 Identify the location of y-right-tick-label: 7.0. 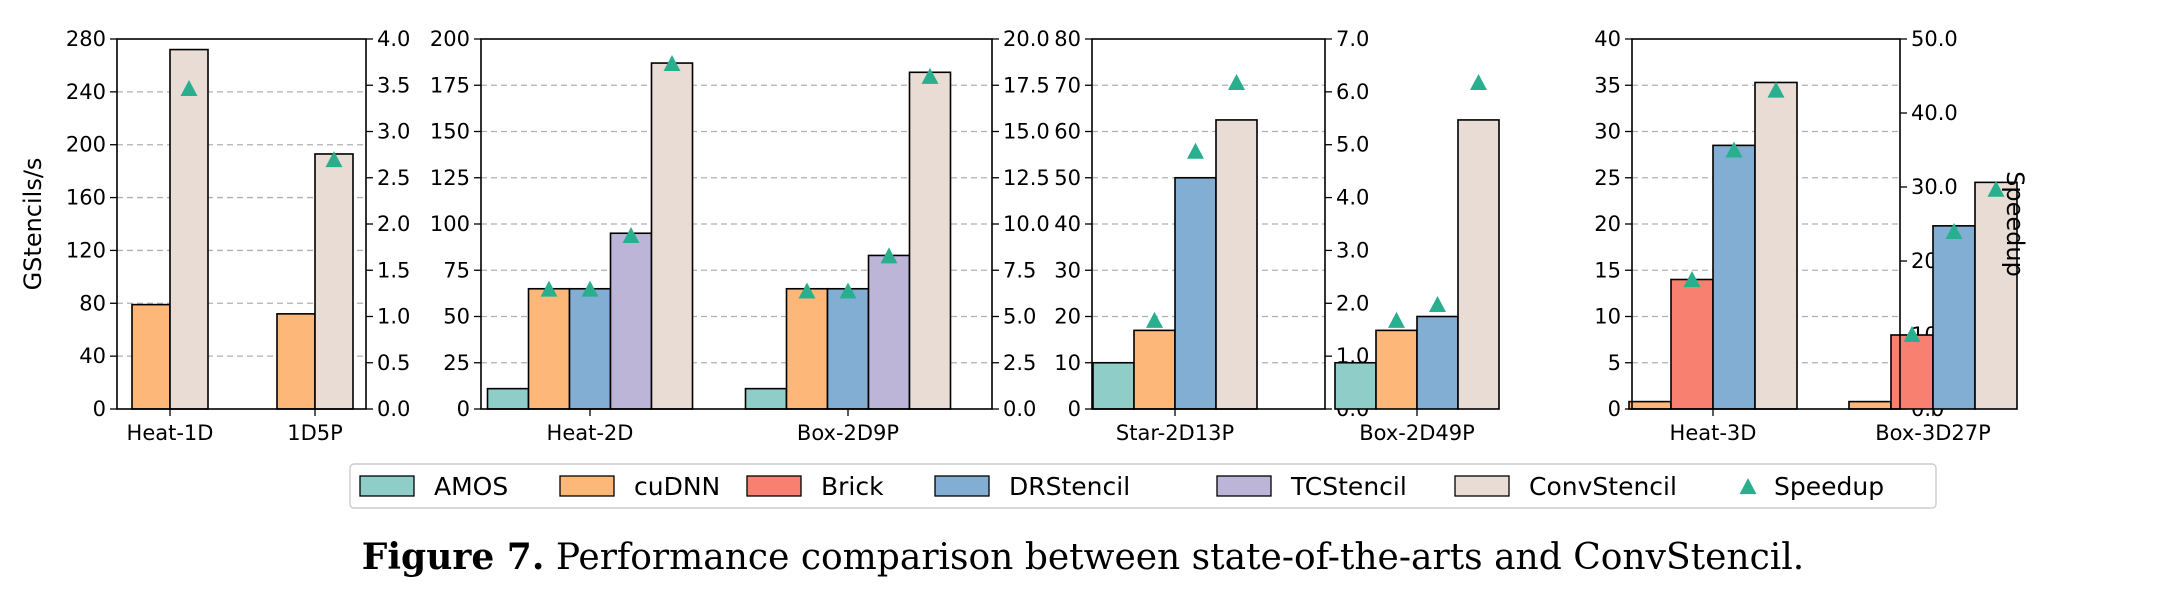
(1352, 39).